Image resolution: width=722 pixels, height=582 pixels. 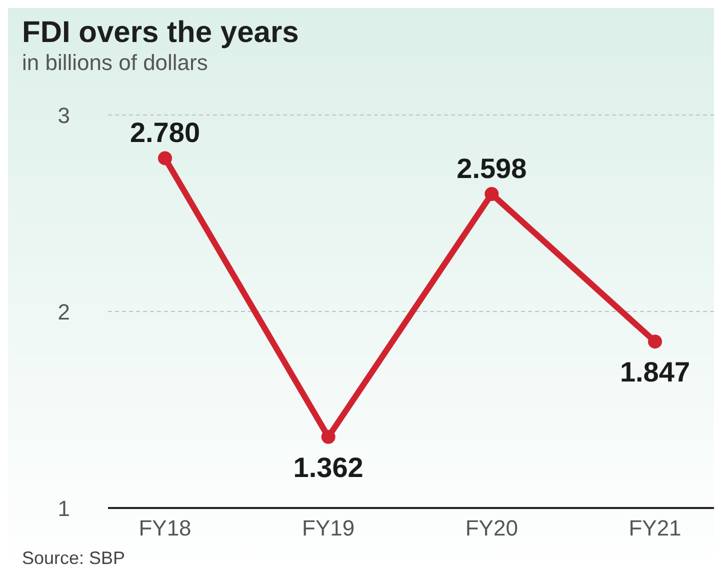 I want to click on chart-subtitle: in billions of dollars, so click(x=115, y=63).